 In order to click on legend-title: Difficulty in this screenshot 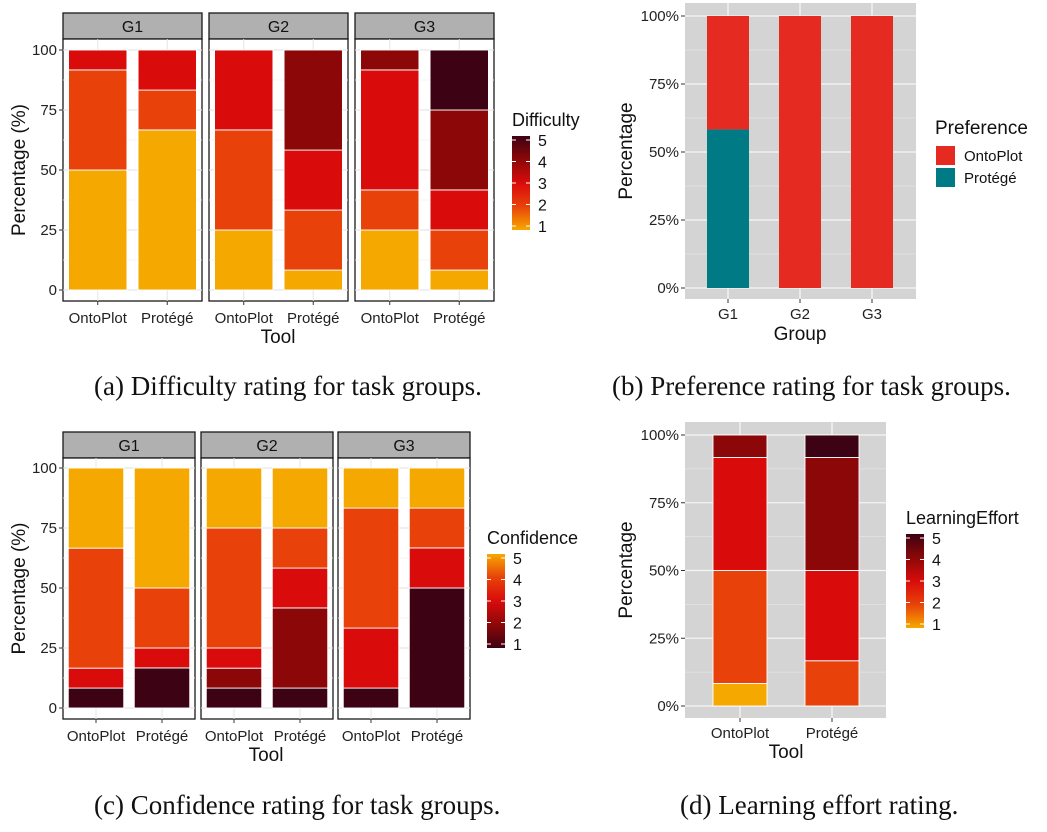, I will do `click(546, 120)`.